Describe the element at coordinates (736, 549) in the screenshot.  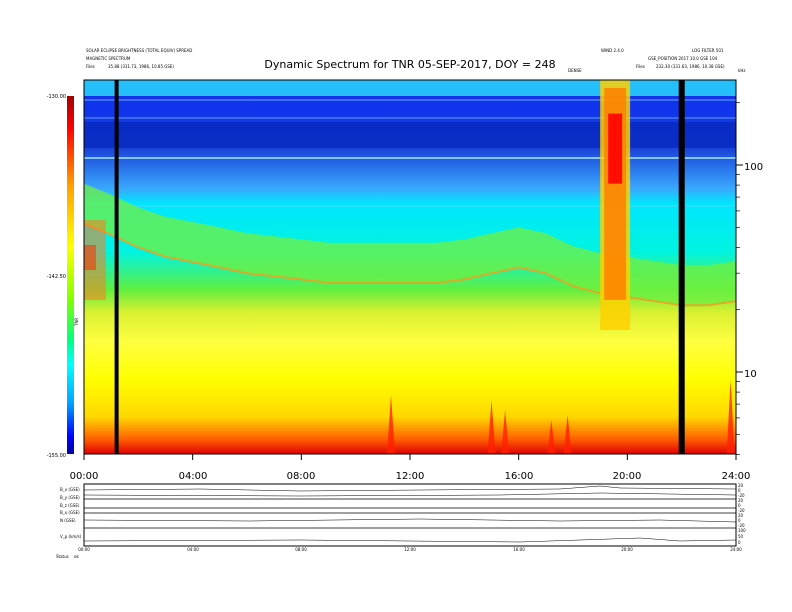
I see `sub-x-tick-24: 24:00` at that location.